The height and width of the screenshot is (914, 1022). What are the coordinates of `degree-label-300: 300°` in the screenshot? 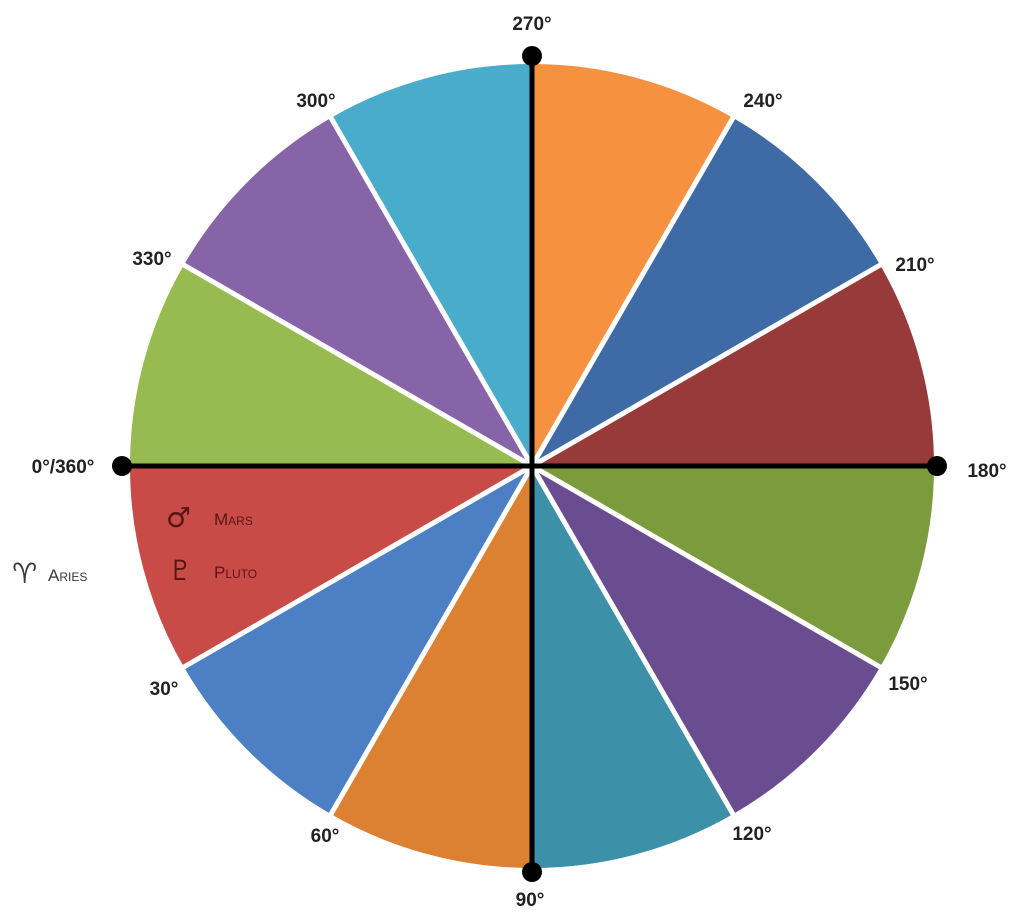 It's located at (315, 101).